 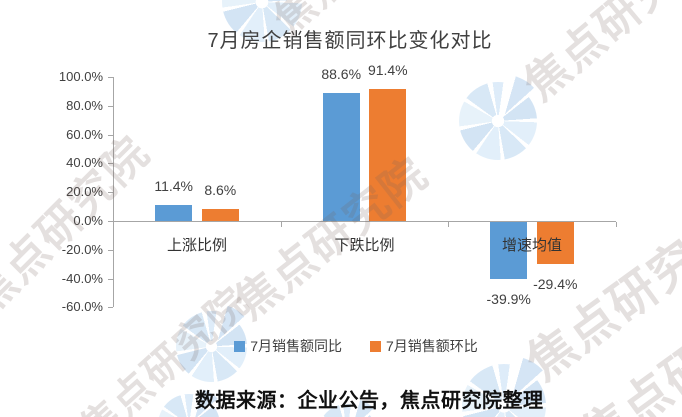 What do you see at coordinates (84, 163) in the screenshot?
I see `y-tick-label: 40.0%` at bounding box center [84, 163].